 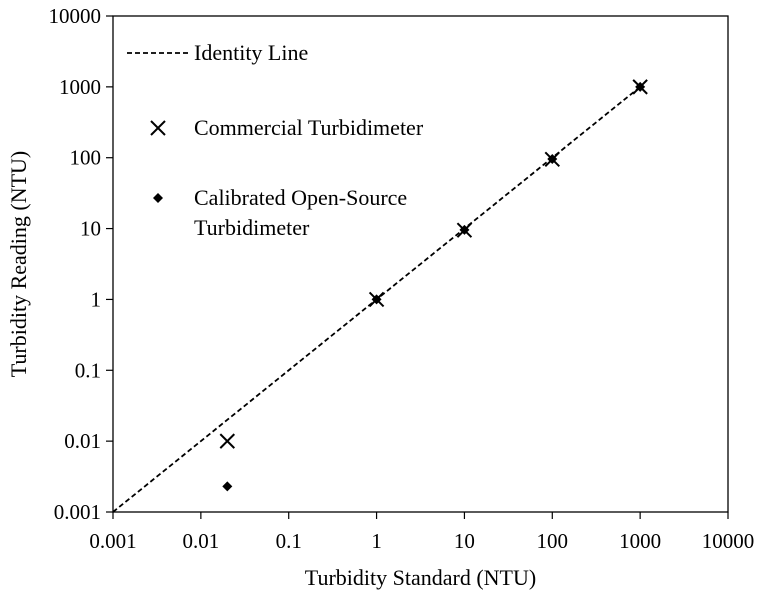 I want to click on y-axis-title: Turbidity Reading (NTU), so click(x=18, y=264).